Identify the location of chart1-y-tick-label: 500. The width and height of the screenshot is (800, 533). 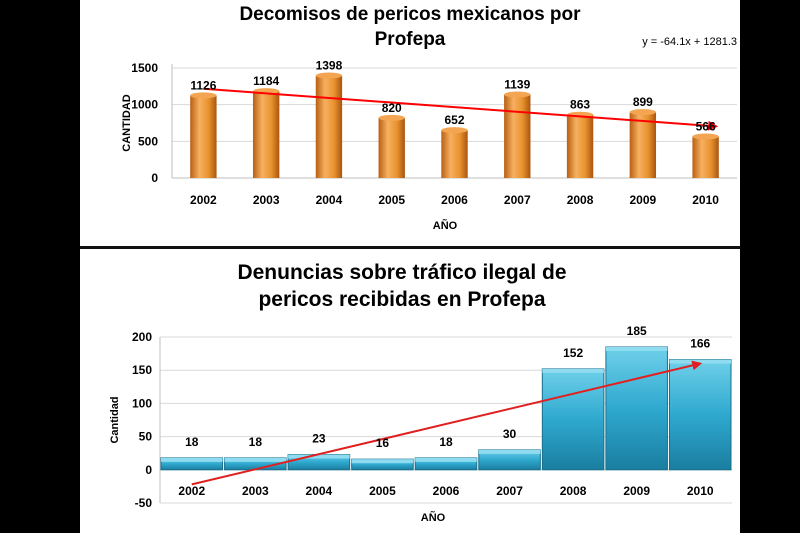
(148, 141).